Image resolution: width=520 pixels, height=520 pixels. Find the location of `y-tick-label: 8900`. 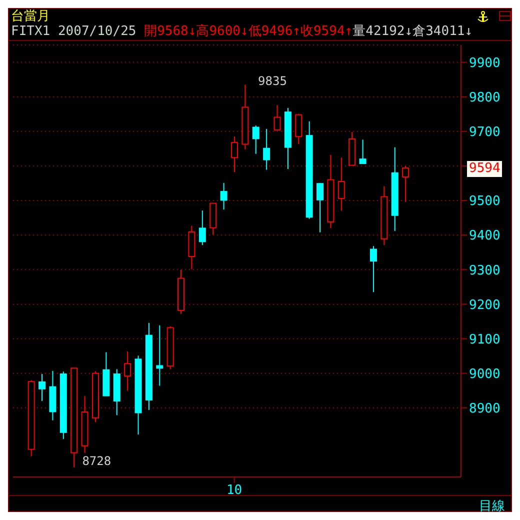

y-tick-label: 8900 is located at coordinates (484, 408).